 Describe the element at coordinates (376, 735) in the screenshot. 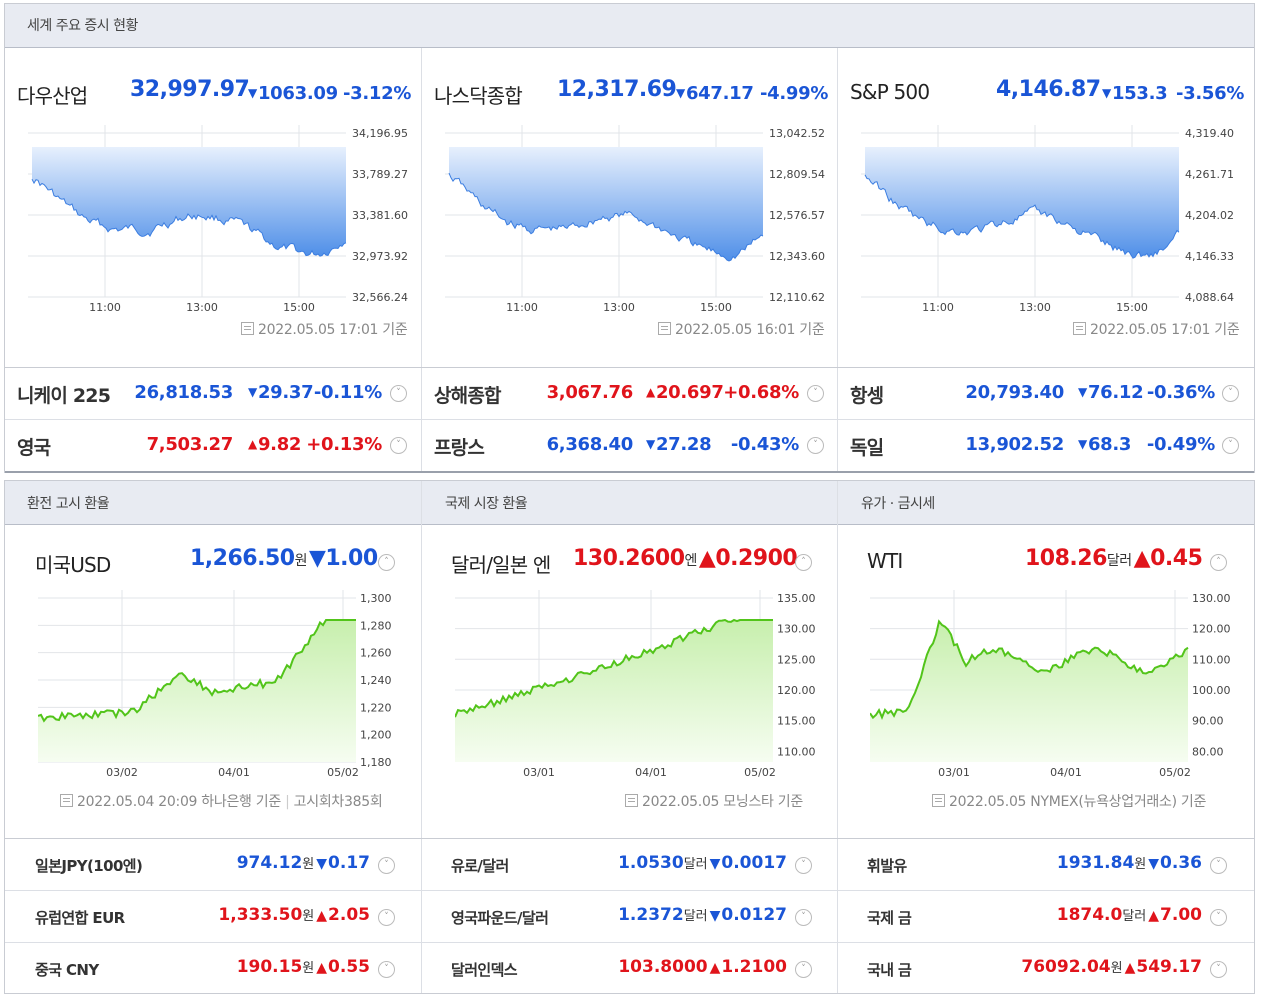

I see `y-tick-label: 1,200` at that location.